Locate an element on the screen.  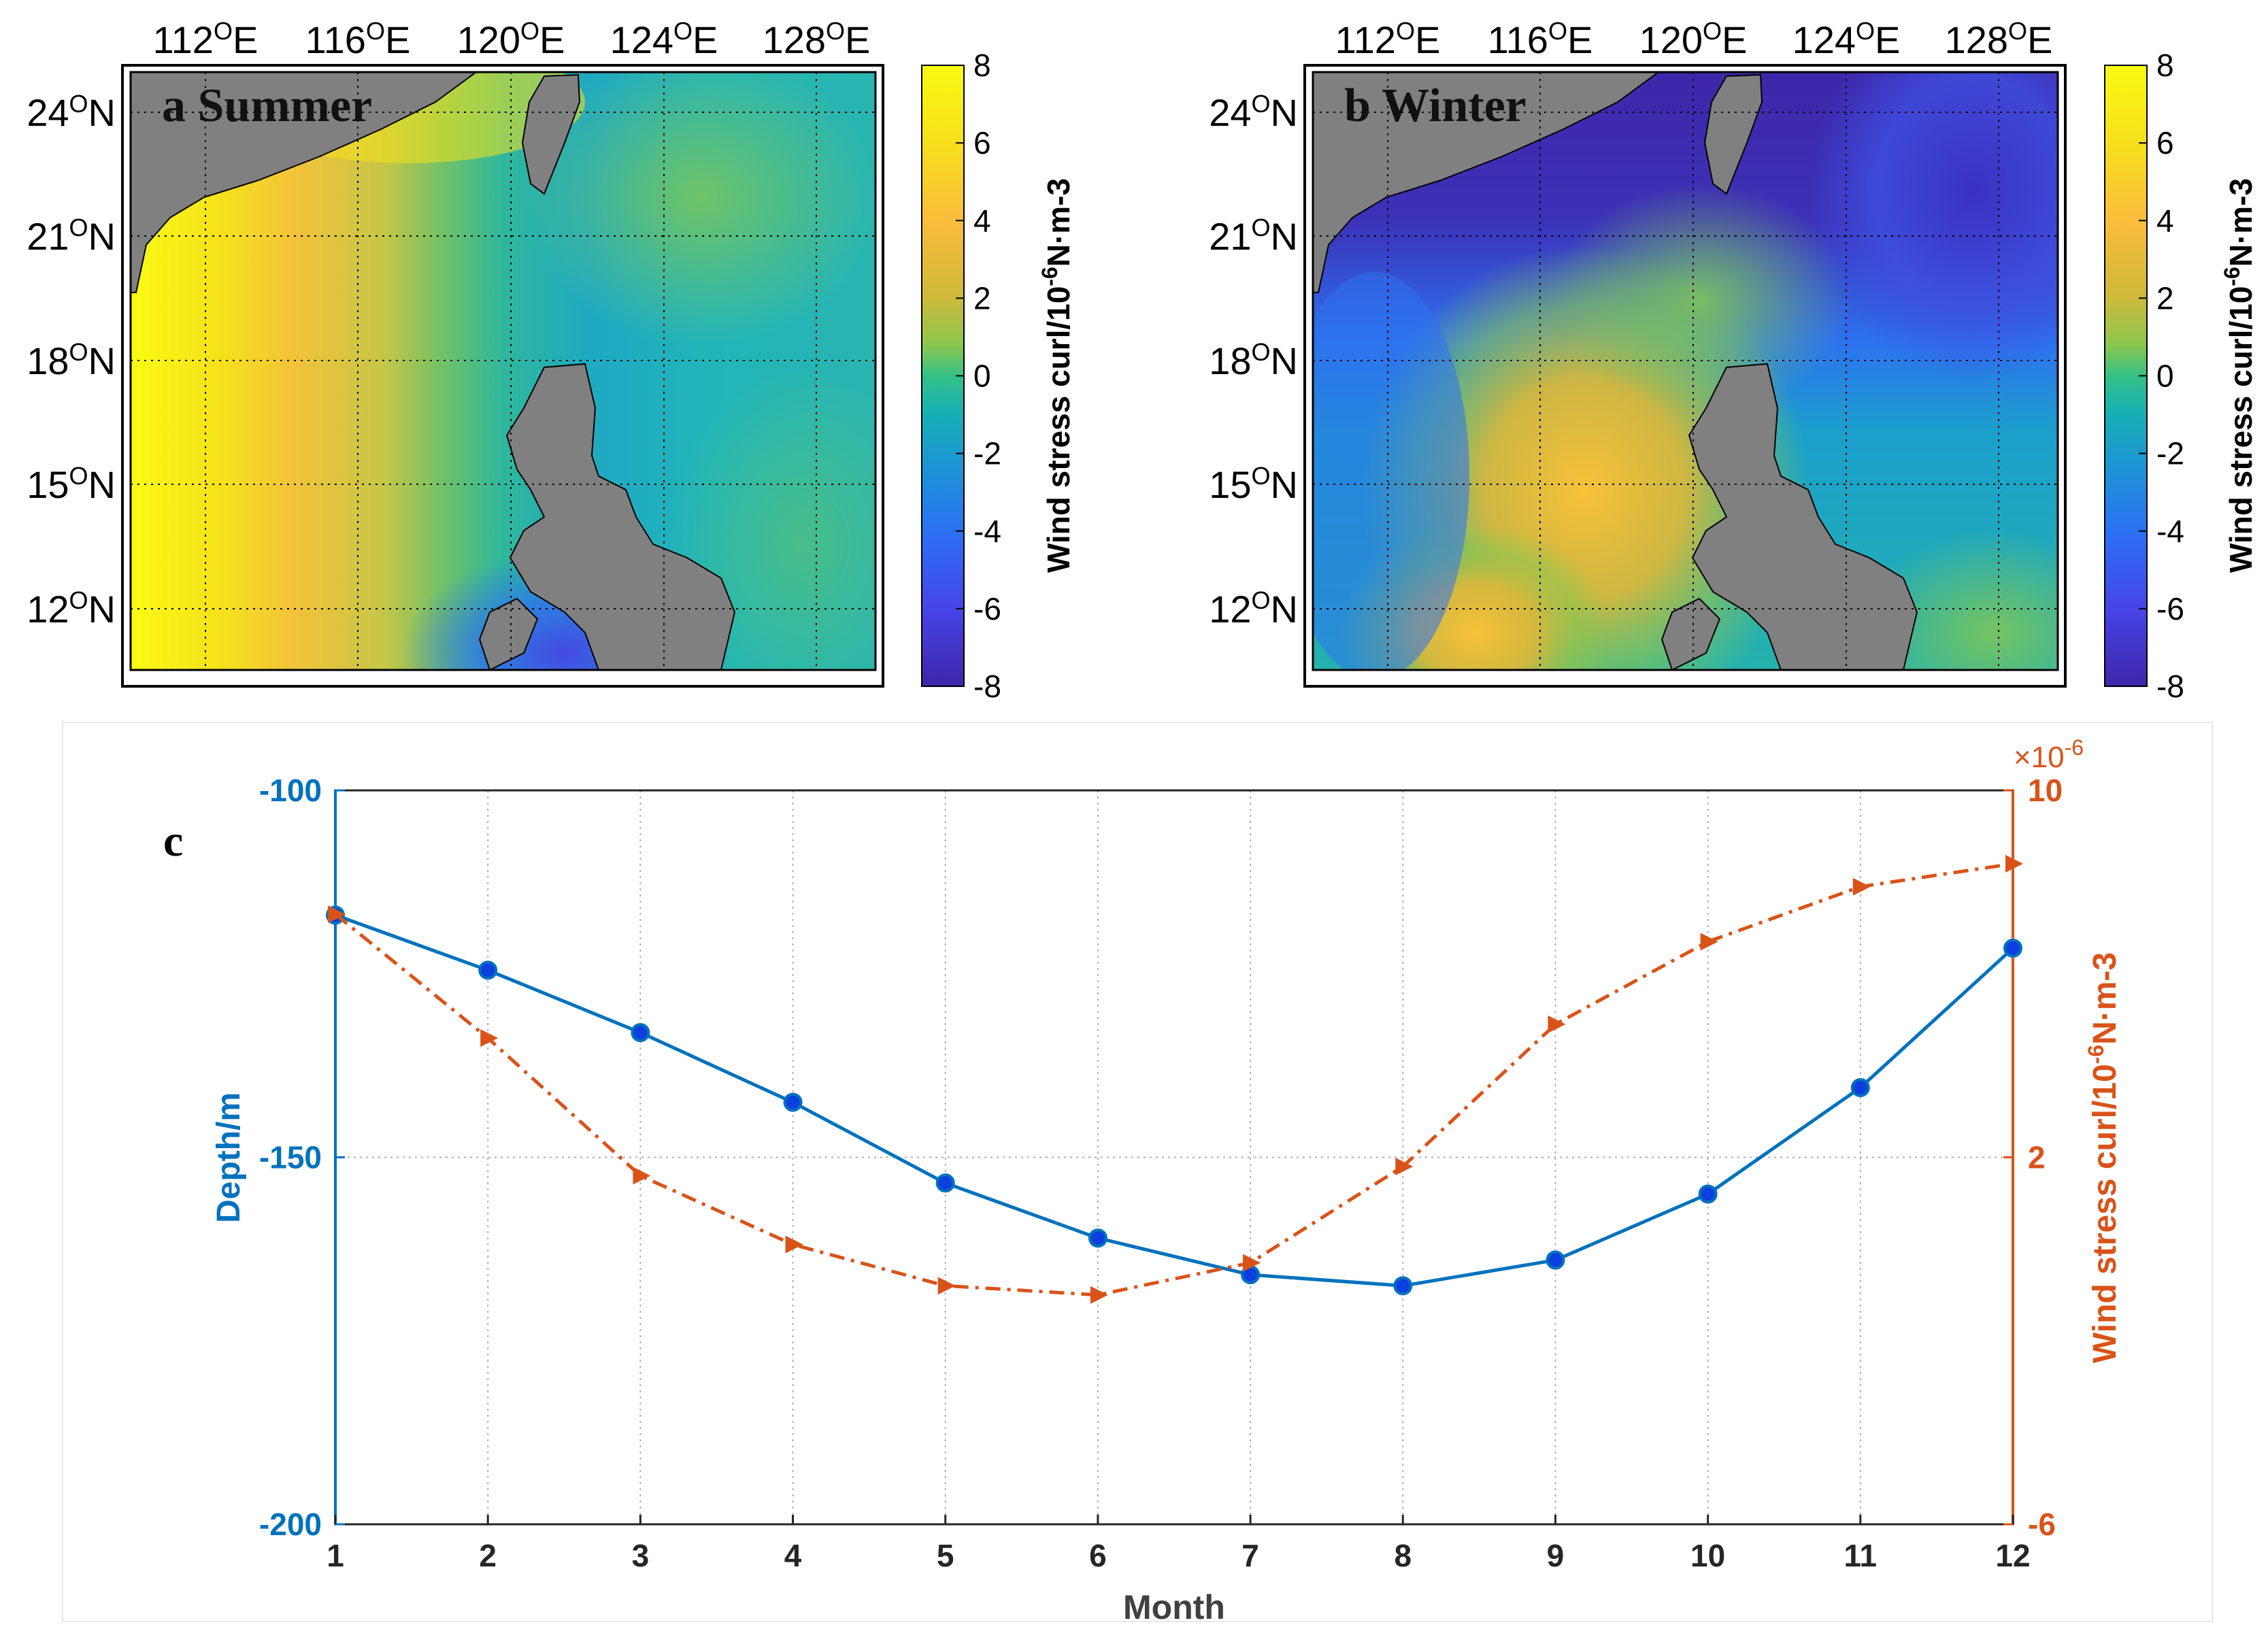
chart-y-right-label: Wind stress curl/10-6N·m-3 is located at coordinates (2104, 1157).